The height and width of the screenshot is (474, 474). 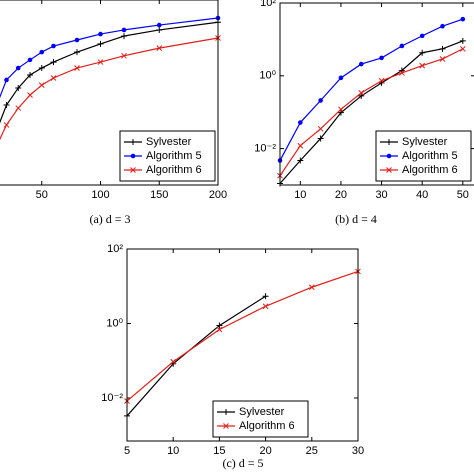 I want to click on y-tick-label: 10⁰, so click(x=267, y=76).